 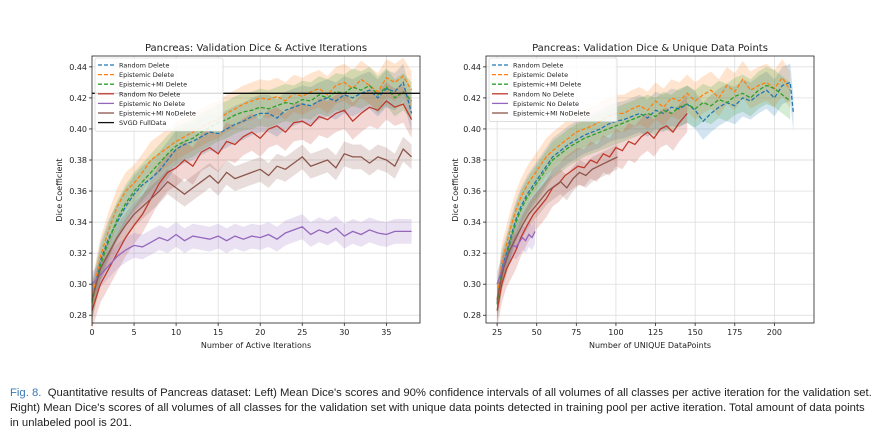 I want to click on x-tick-label: 0, so click(x=91, y=332).